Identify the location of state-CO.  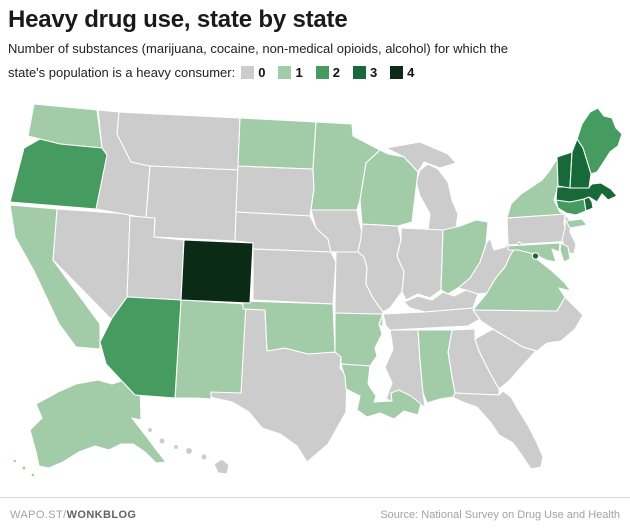
(217, 271).